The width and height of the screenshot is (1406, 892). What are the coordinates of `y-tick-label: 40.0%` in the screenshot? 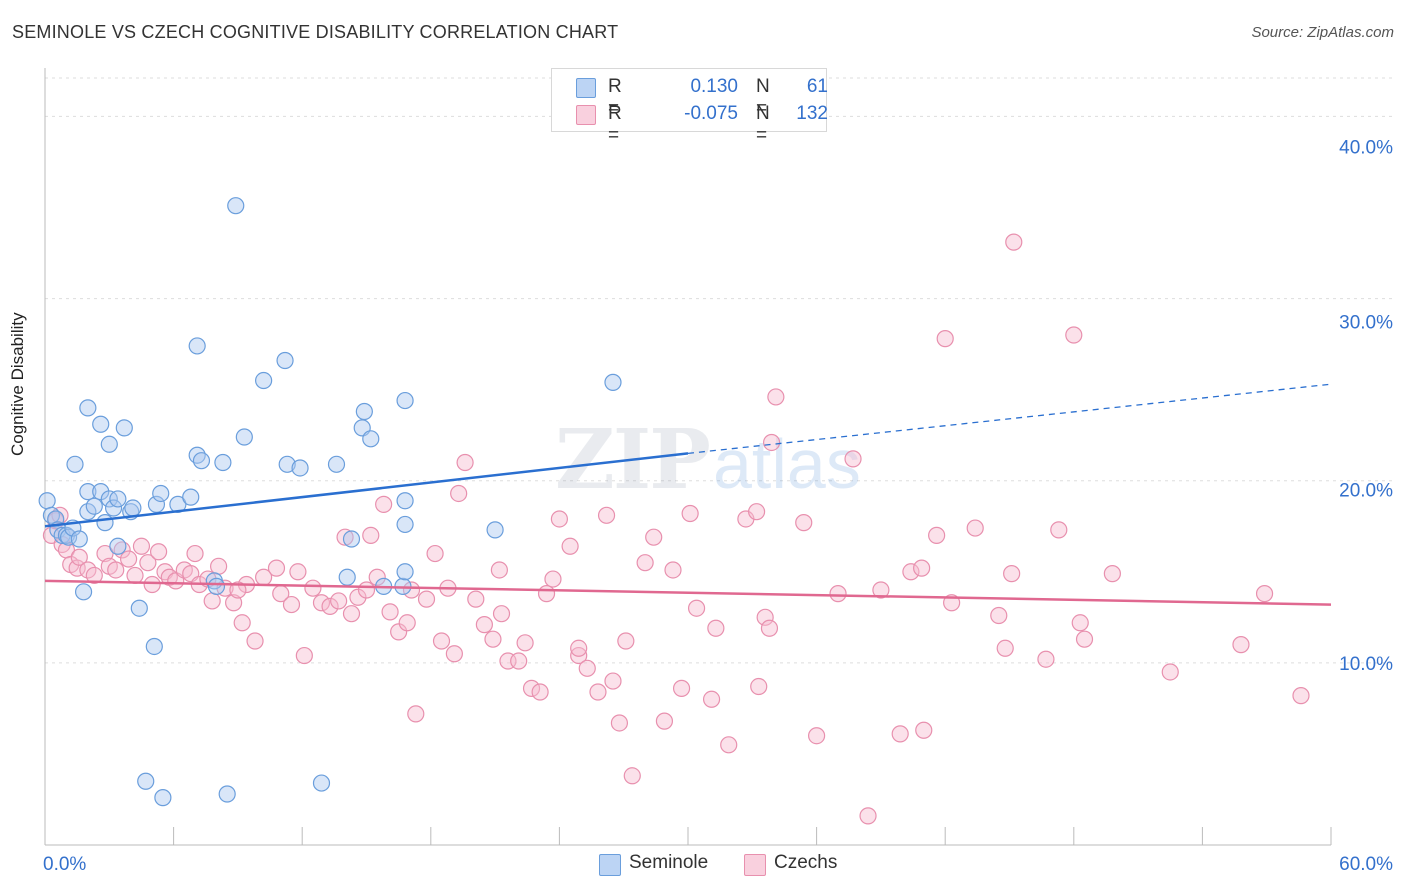 It's located at (1366, 147).